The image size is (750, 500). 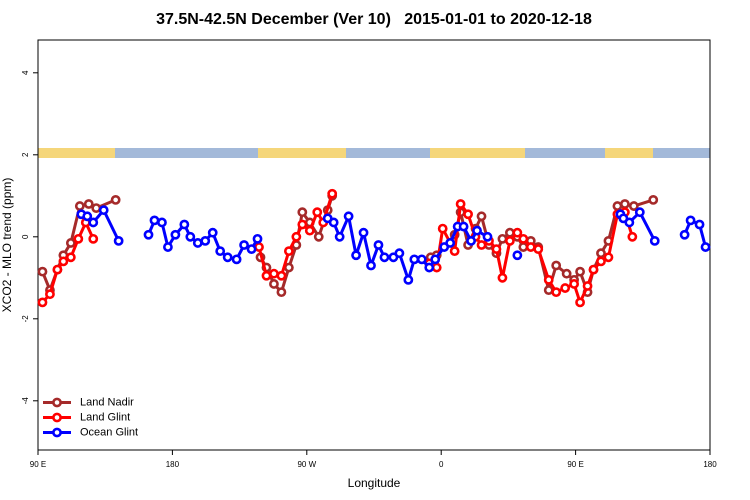 What do you see at coordinates (25, 72) in the screenshot?
I see `y-tick-label: 4` at bounding box center [25, 72].